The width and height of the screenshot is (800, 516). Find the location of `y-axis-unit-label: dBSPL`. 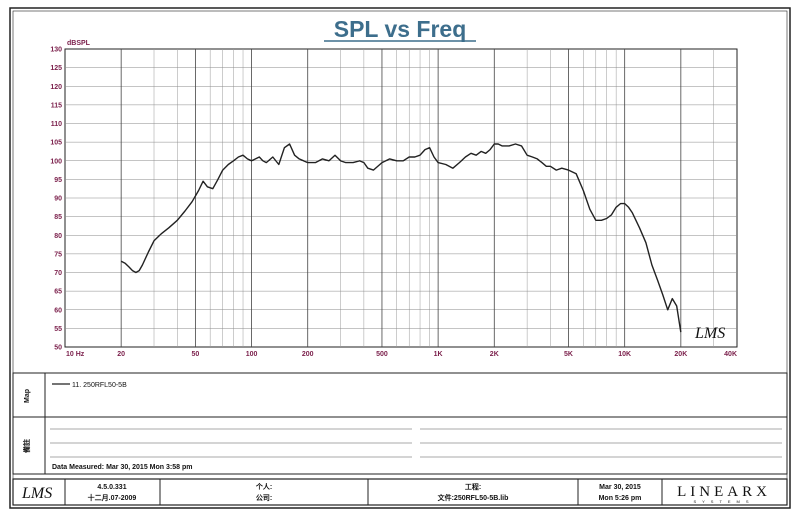

y-axis-unit-label: dBSPL is located at coordinates (79, 43).